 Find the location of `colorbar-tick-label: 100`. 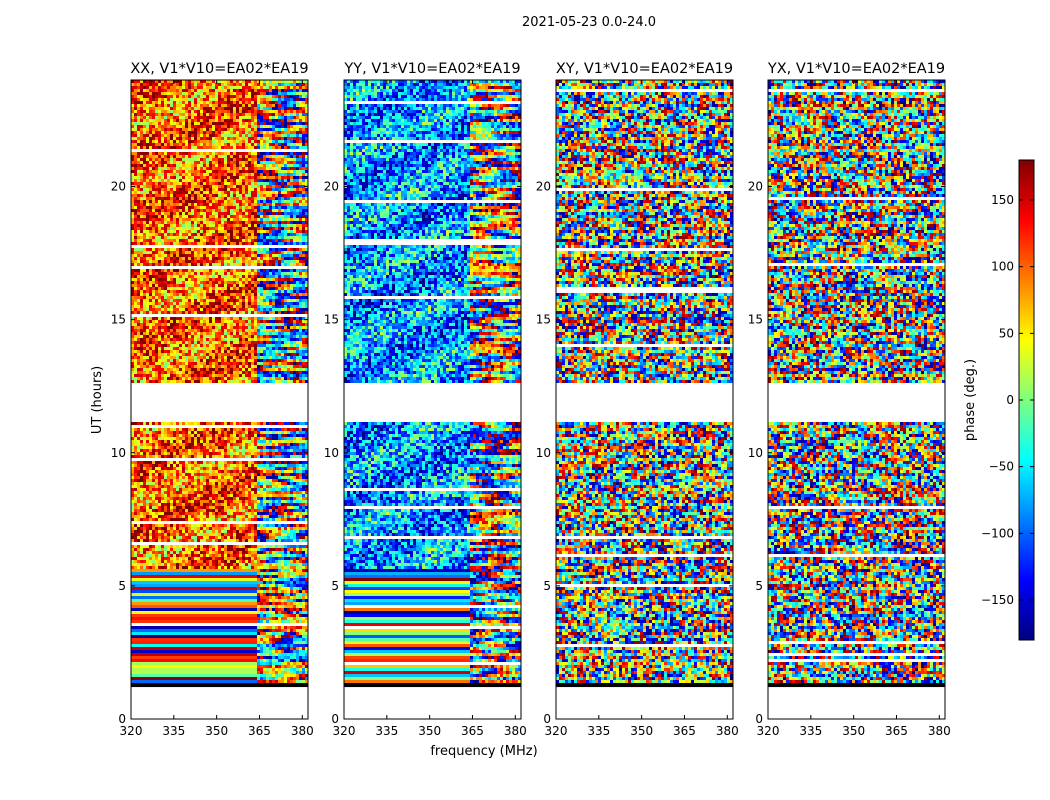

colorbar-tick-label: 100 is located at coordinates (1002, 267).